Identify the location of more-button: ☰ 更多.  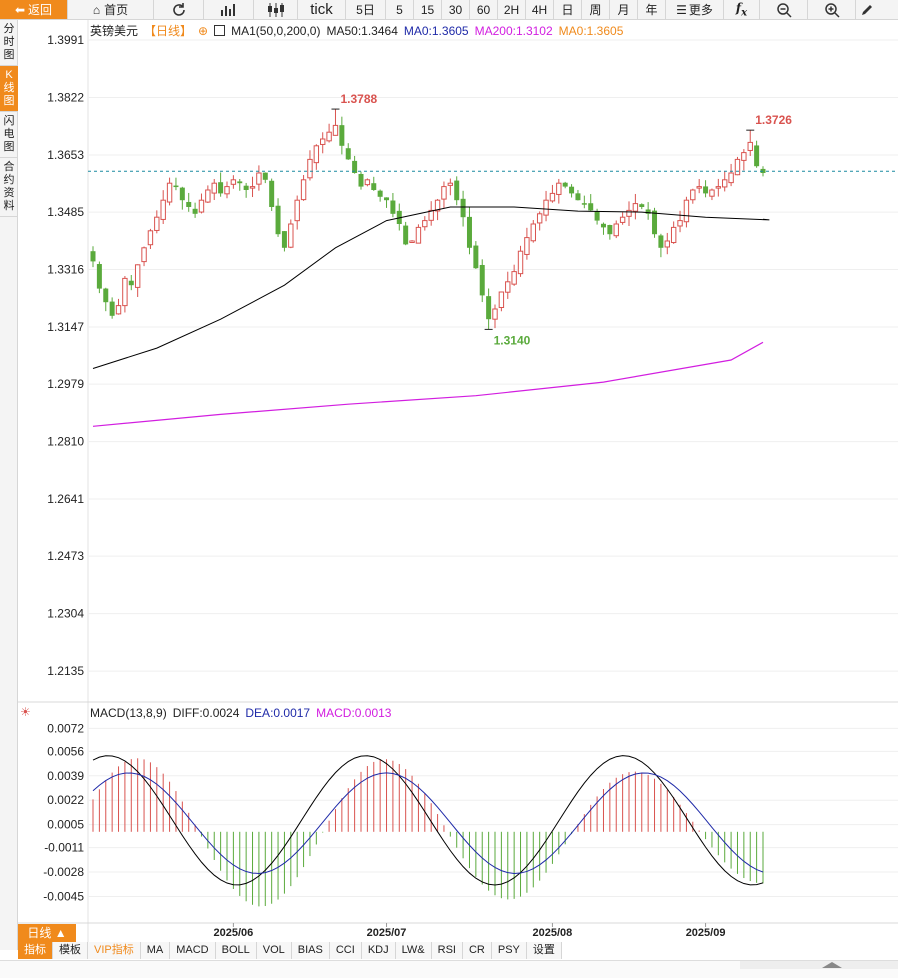
(695, 9).